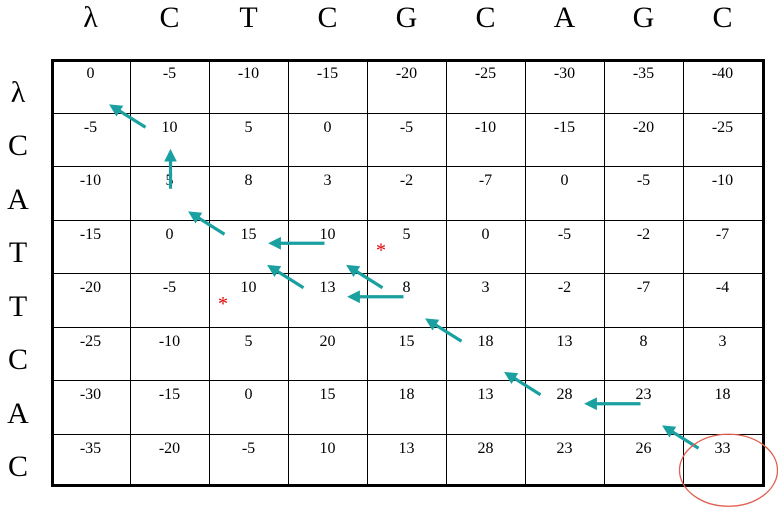 This screenshot has height=509, width=778. Describe the element at coordinates (722, 448) in the screenshot. I see `matrix-cell: 33` at that location.